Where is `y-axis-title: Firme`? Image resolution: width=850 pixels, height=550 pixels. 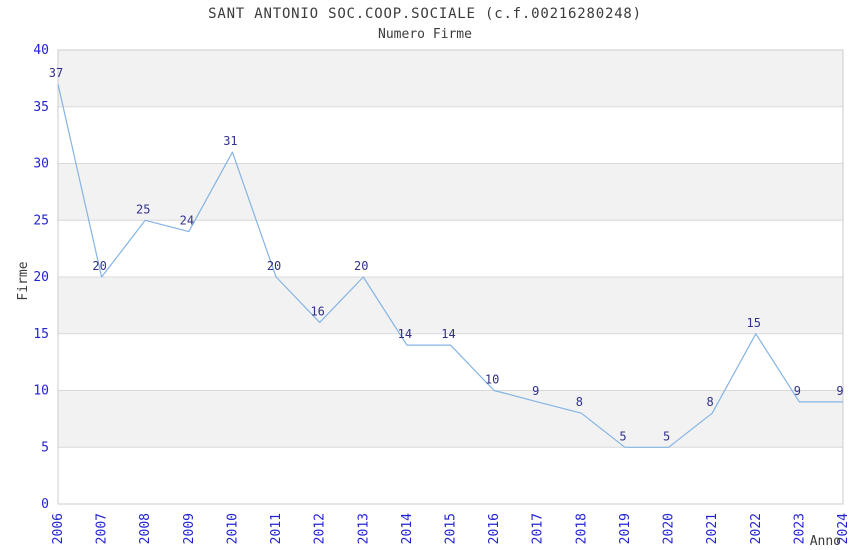
y-axis-title: Firme is located at coordinates (23, 280).